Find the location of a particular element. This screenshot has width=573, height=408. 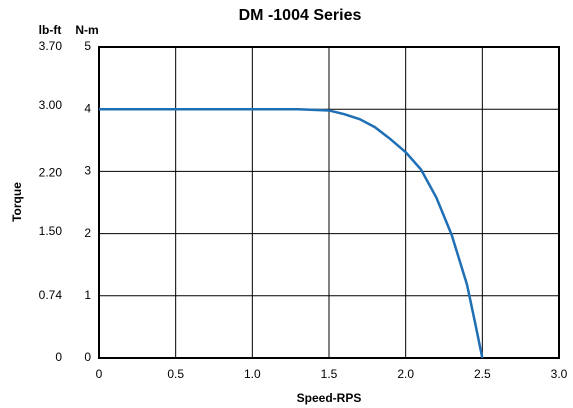

y-units-label: N-m is located at coordinates (86, 30).